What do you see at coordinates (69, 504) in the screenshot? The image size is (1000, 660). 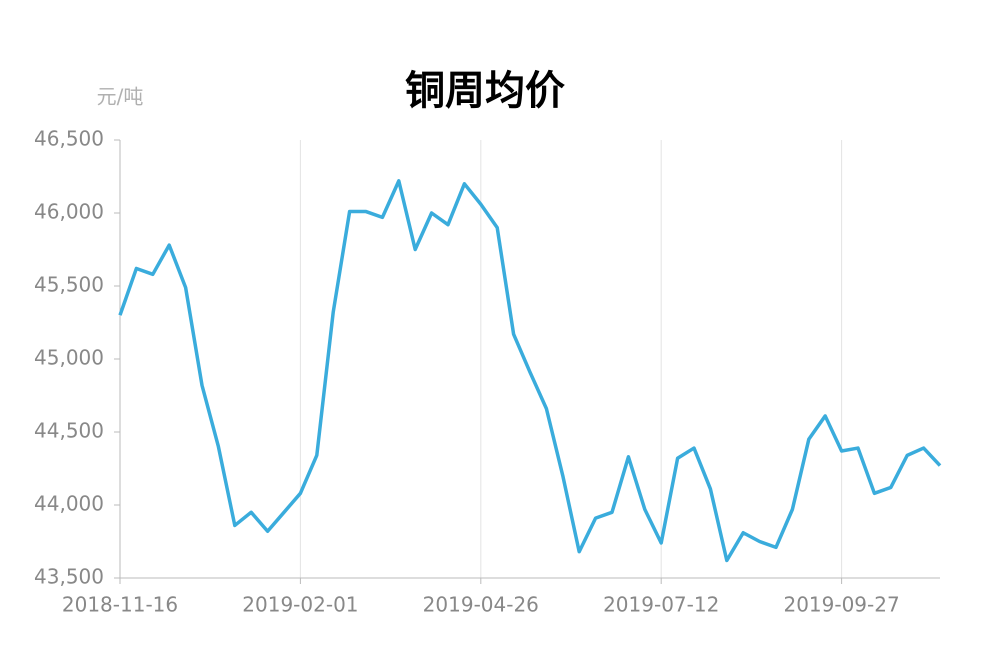 I see `y-tick-label: 44,000` at bounding box center [69, 504].